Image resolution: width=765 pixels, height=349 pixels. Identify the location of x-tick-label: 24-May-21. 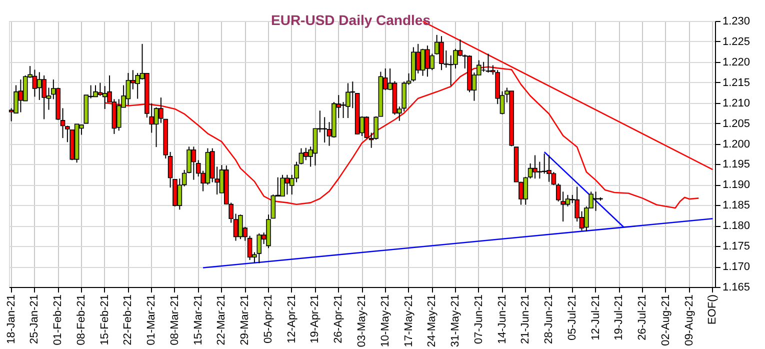
(432, 321).